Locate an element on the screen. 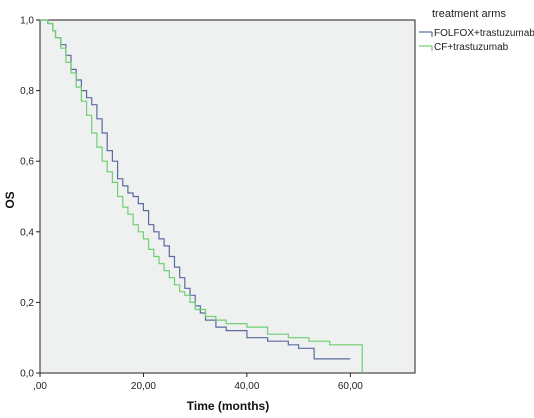  x-tick-label: 20,00 is located at coordinates (143, 386).